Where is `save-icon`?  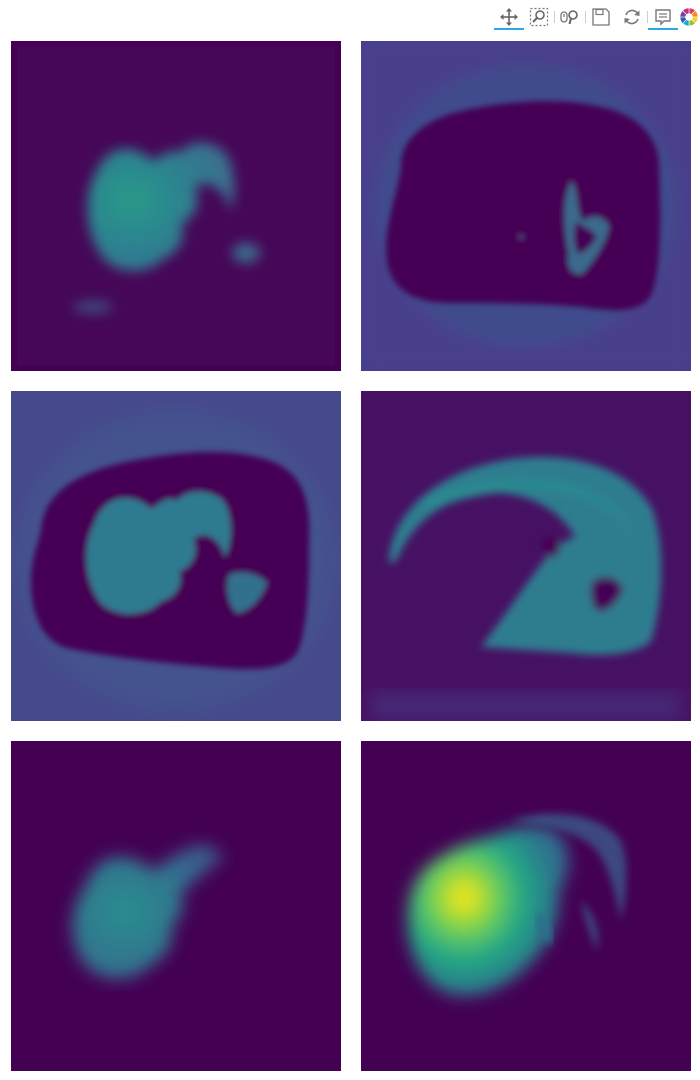 save-icon is located at coordinates (601, 17).